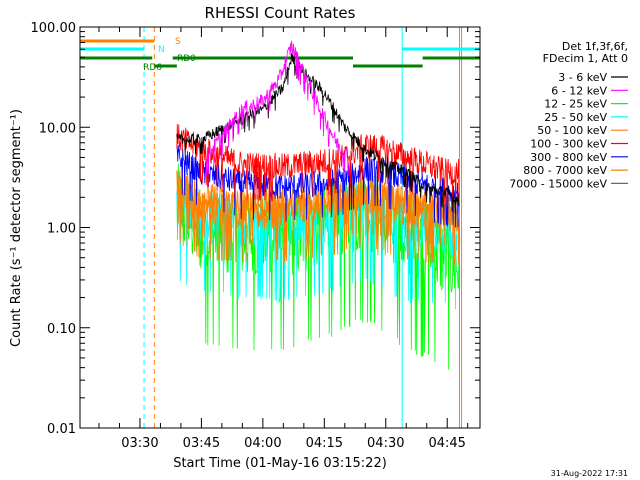  I want to click on state-label-rd0: RD0, so click(186, 59).